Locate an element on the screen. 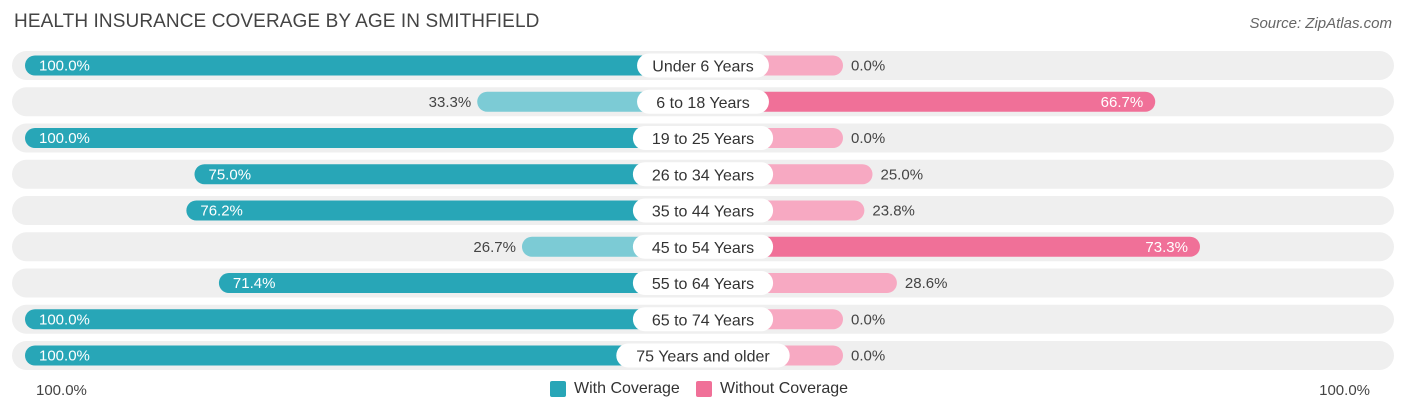 The image size is (1406, 414). legend: With Coverage Without Coverage is located at coordinates (703, 390).